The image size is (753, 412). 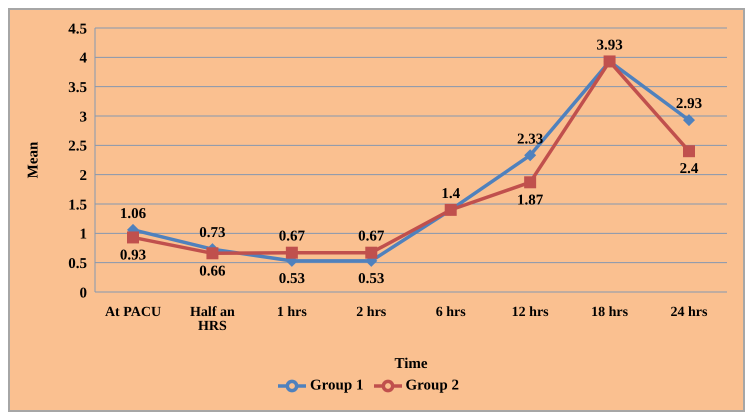 I want to click on data-label: 2.33, so click(x=530, y=139).